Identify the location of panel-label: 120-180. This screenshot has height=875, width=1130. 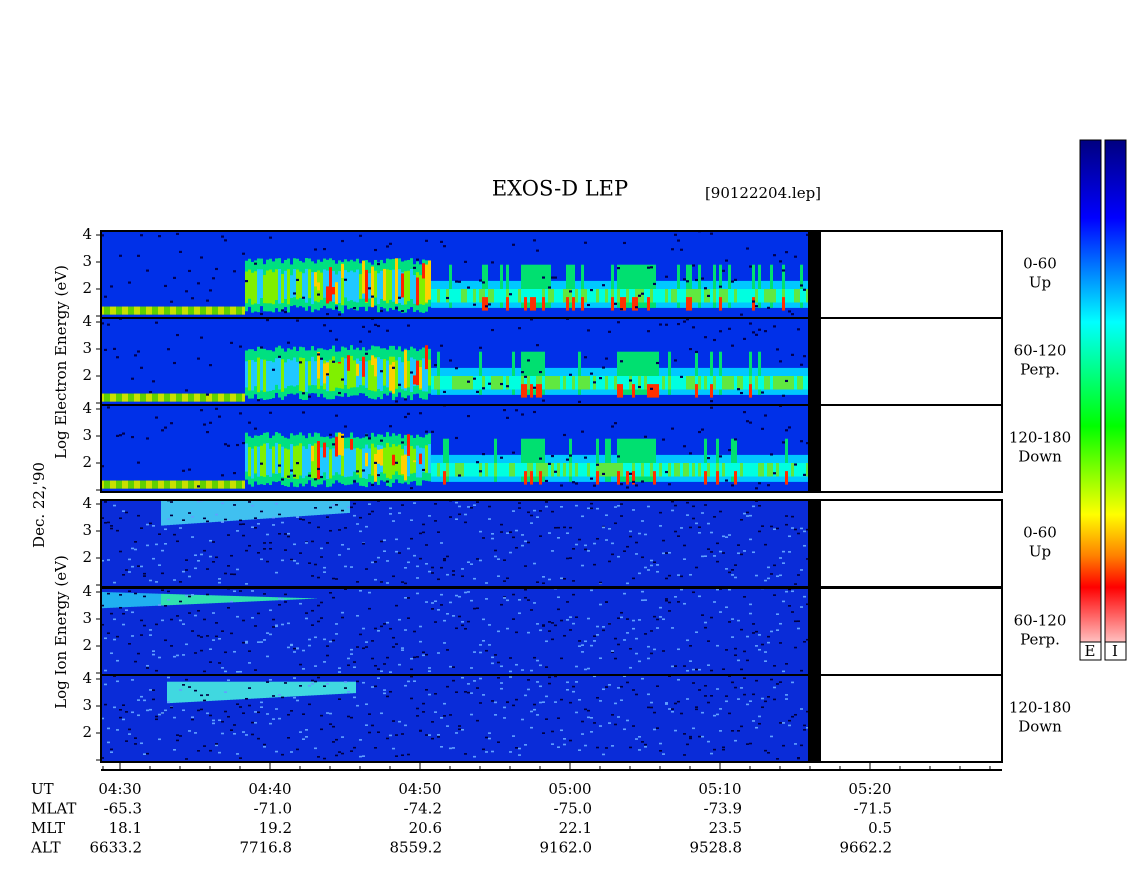
(1040, 438).